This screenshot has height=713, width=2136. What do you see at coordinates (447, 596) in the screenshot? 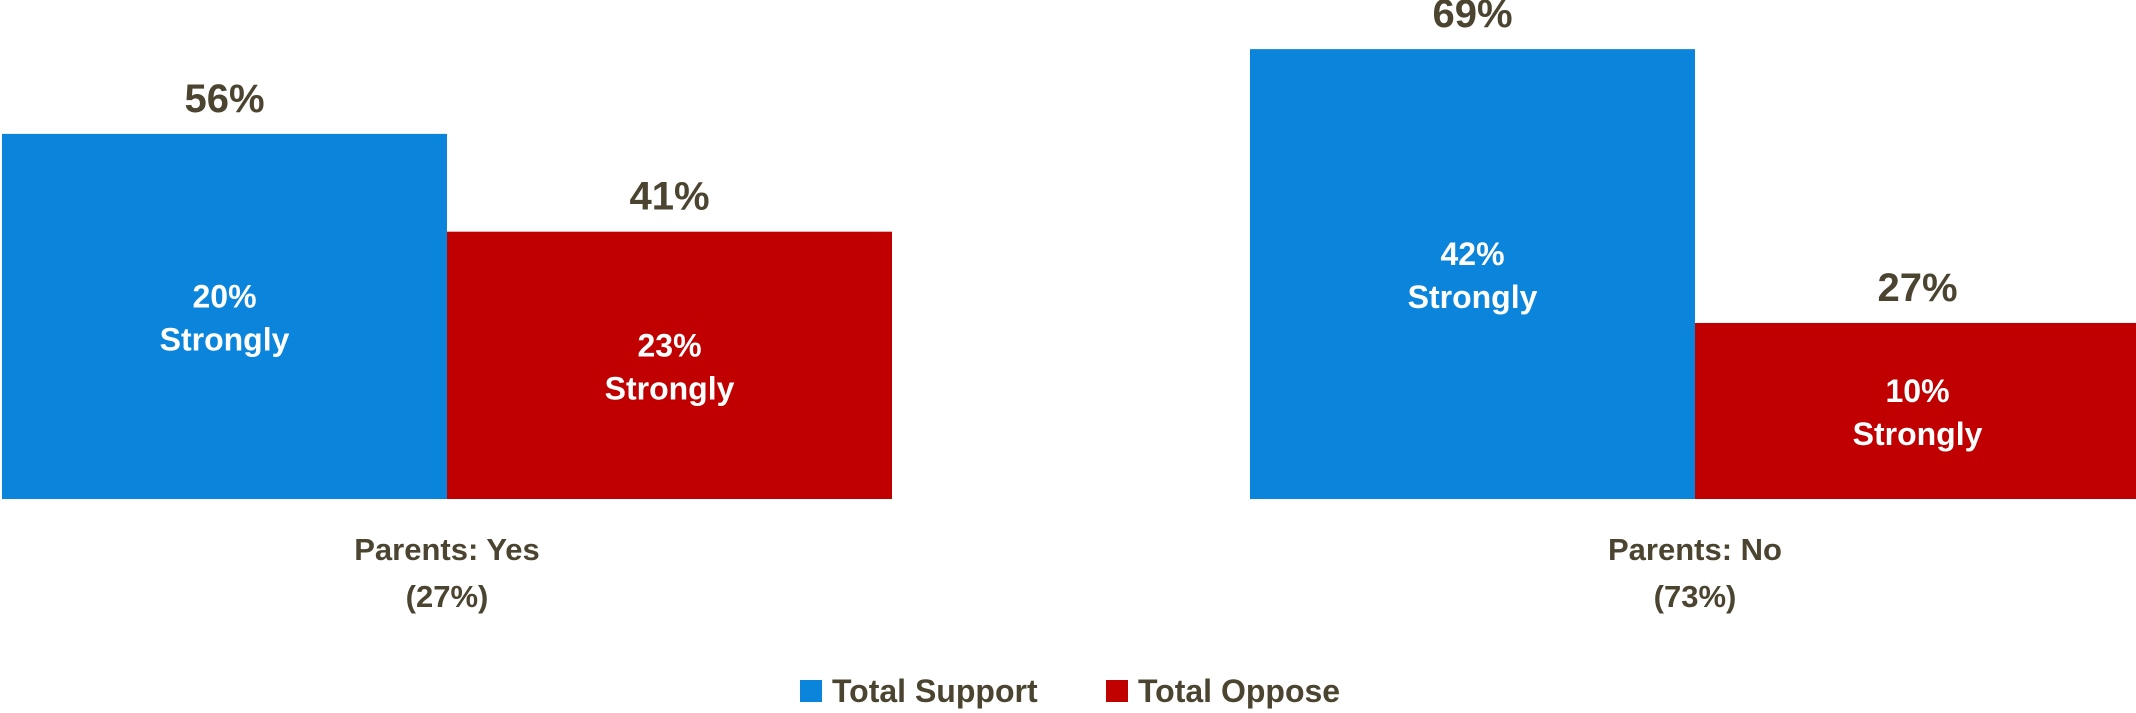
I see `category-share-parents-yes: (27%)` at bounding box center [447, 596].